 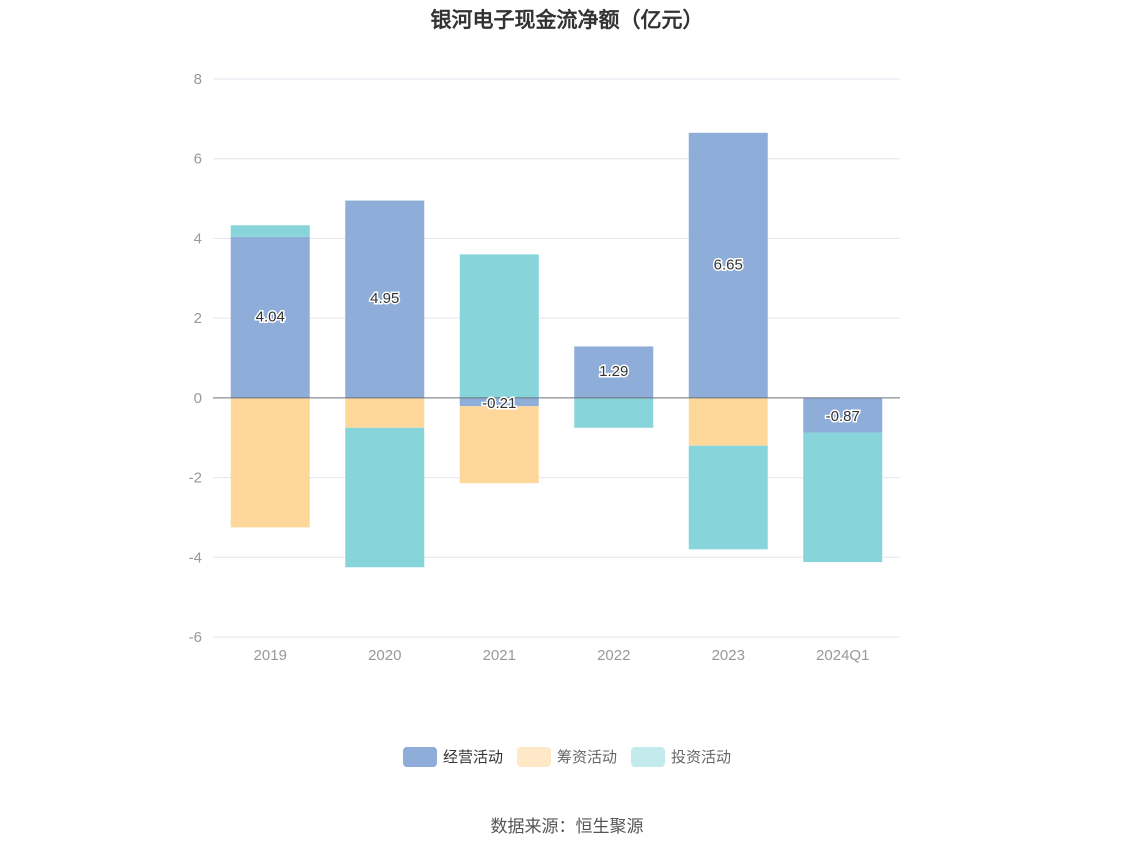 What do you see at coordinates (195, 557) in the screenshot?
I see `y-tick-label: -4` at bounding box center [195, 557].